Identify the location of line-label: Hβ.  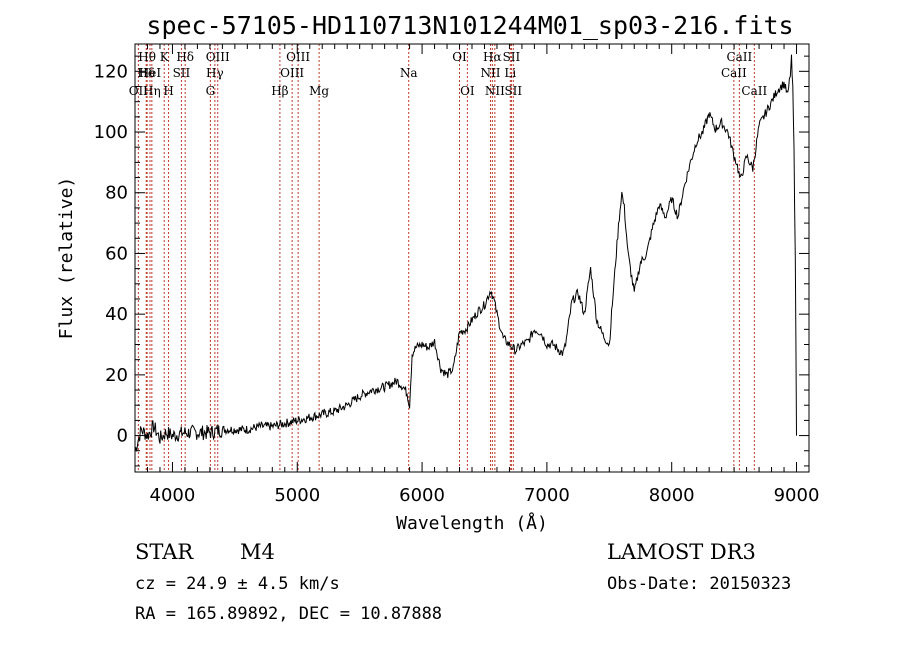
(279, 91).